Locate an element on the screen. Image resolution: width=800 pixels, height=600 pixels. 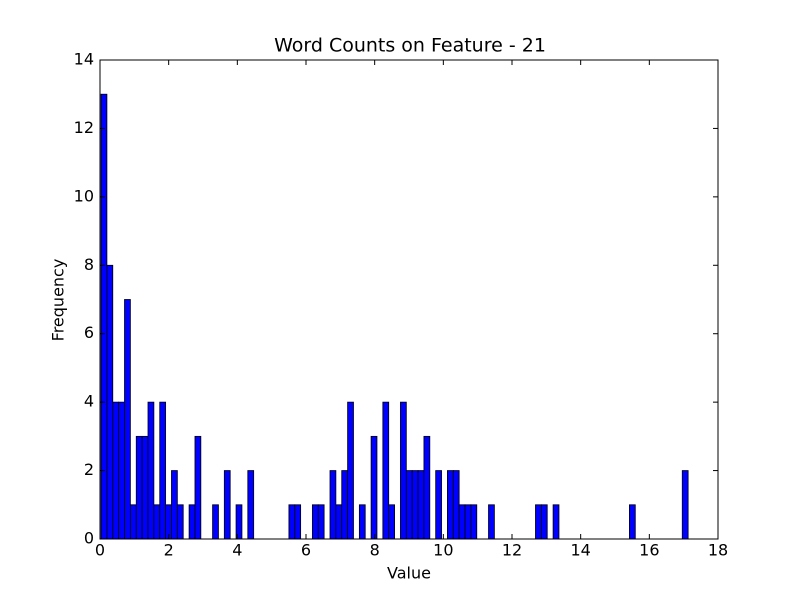
y-tick-label: 12 is located at coordinates (84, 127).